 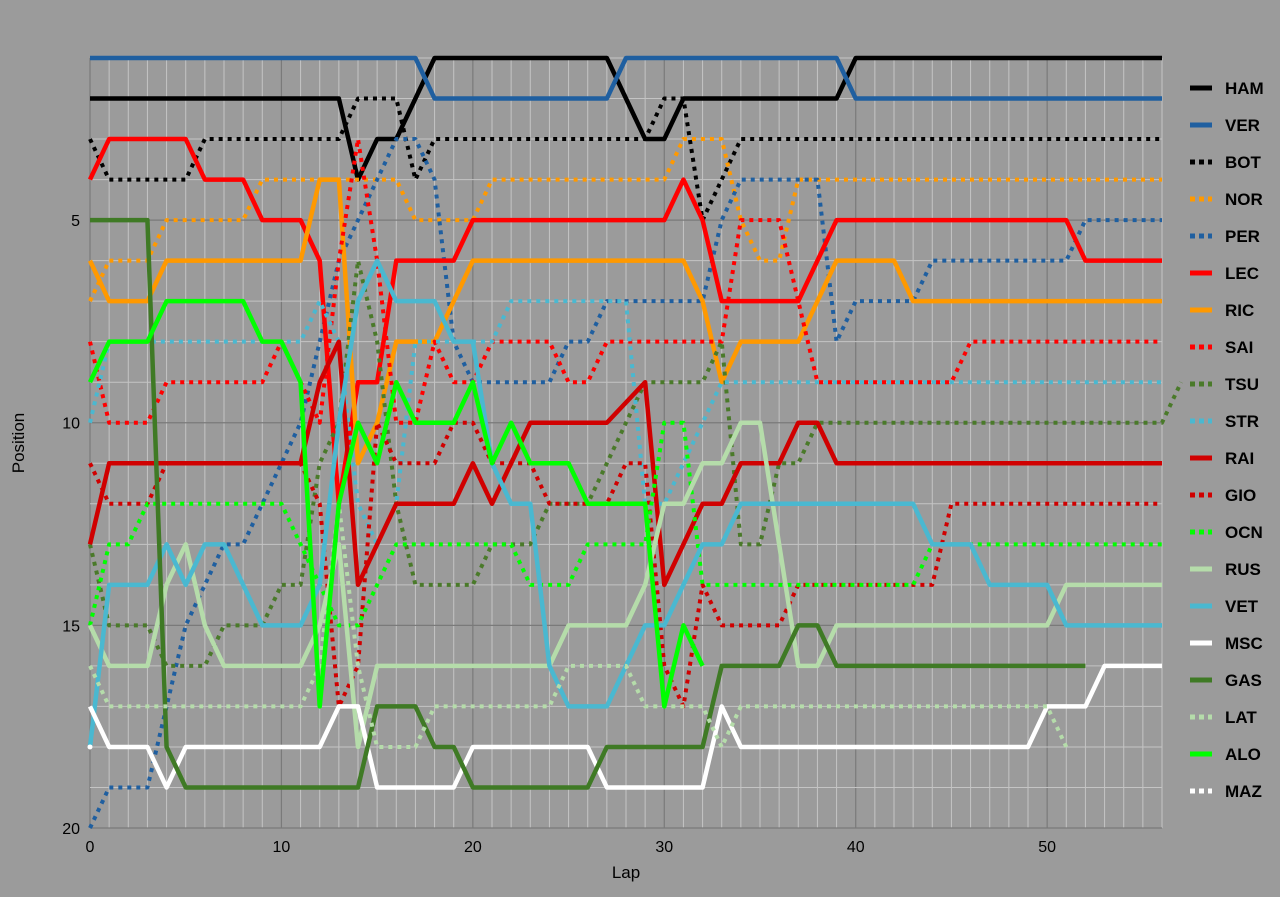 I want to click on legend-label-lat: LAT, so click(x=1241, y=717).